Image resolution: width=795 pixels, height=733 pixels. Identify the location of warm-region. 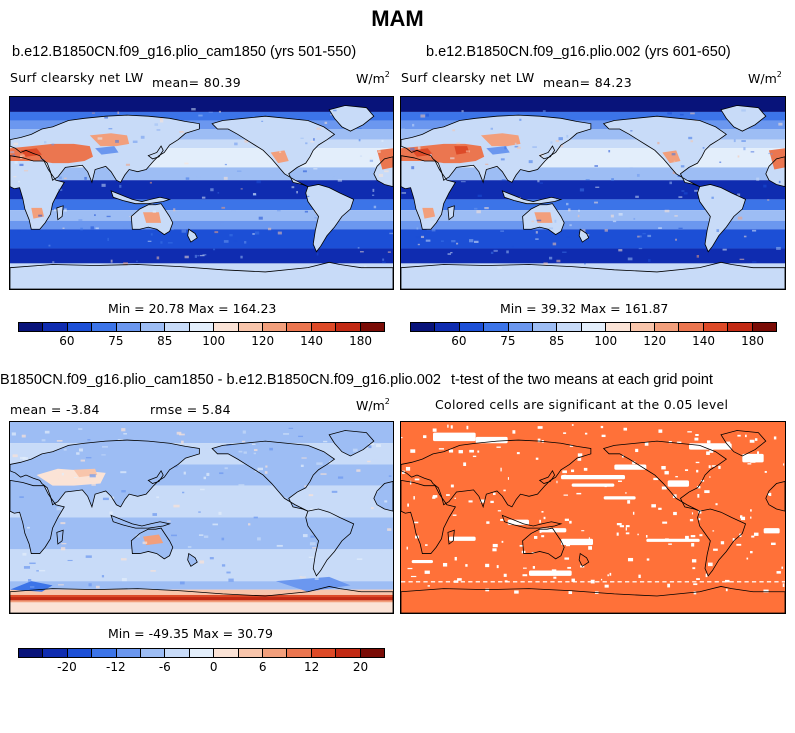
(153, 540).